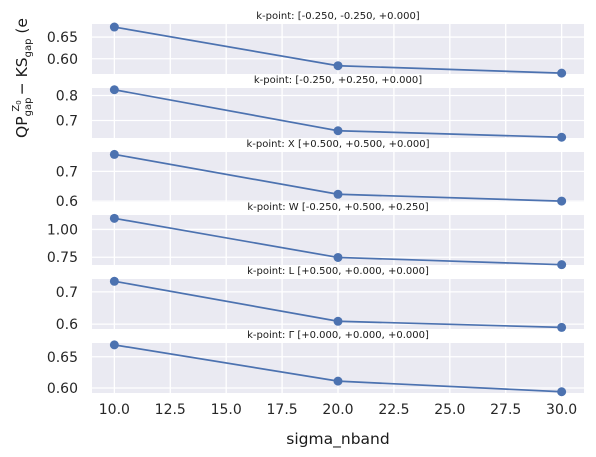 This screenshot has width=596, height=457. What do you see at coordinates (338, 80) in the screenshot?
I see `subplot-title: k-point: [-0.250, +0.250, +0.000]` at bounding box center [338, 80].